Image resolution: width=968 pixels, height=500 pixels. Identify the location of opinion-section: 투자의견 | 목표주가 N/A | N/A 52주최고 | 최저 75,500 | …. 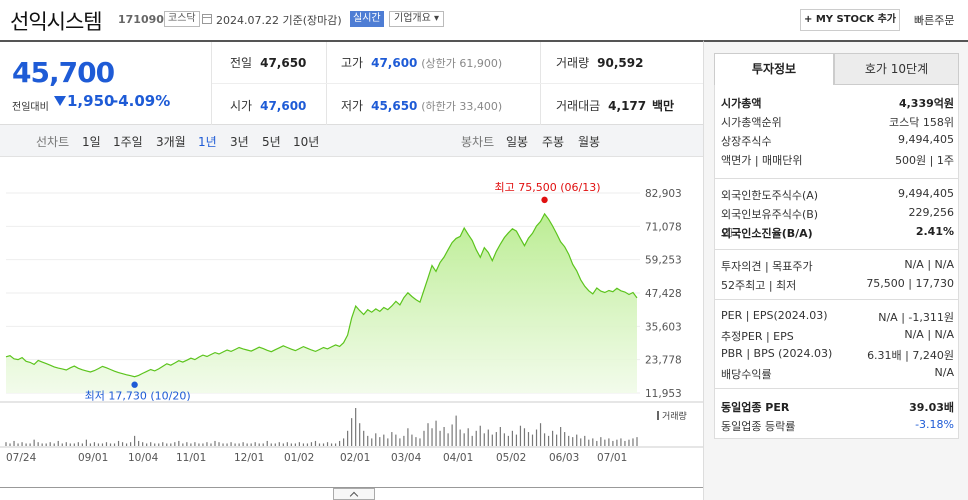
(836, 274).